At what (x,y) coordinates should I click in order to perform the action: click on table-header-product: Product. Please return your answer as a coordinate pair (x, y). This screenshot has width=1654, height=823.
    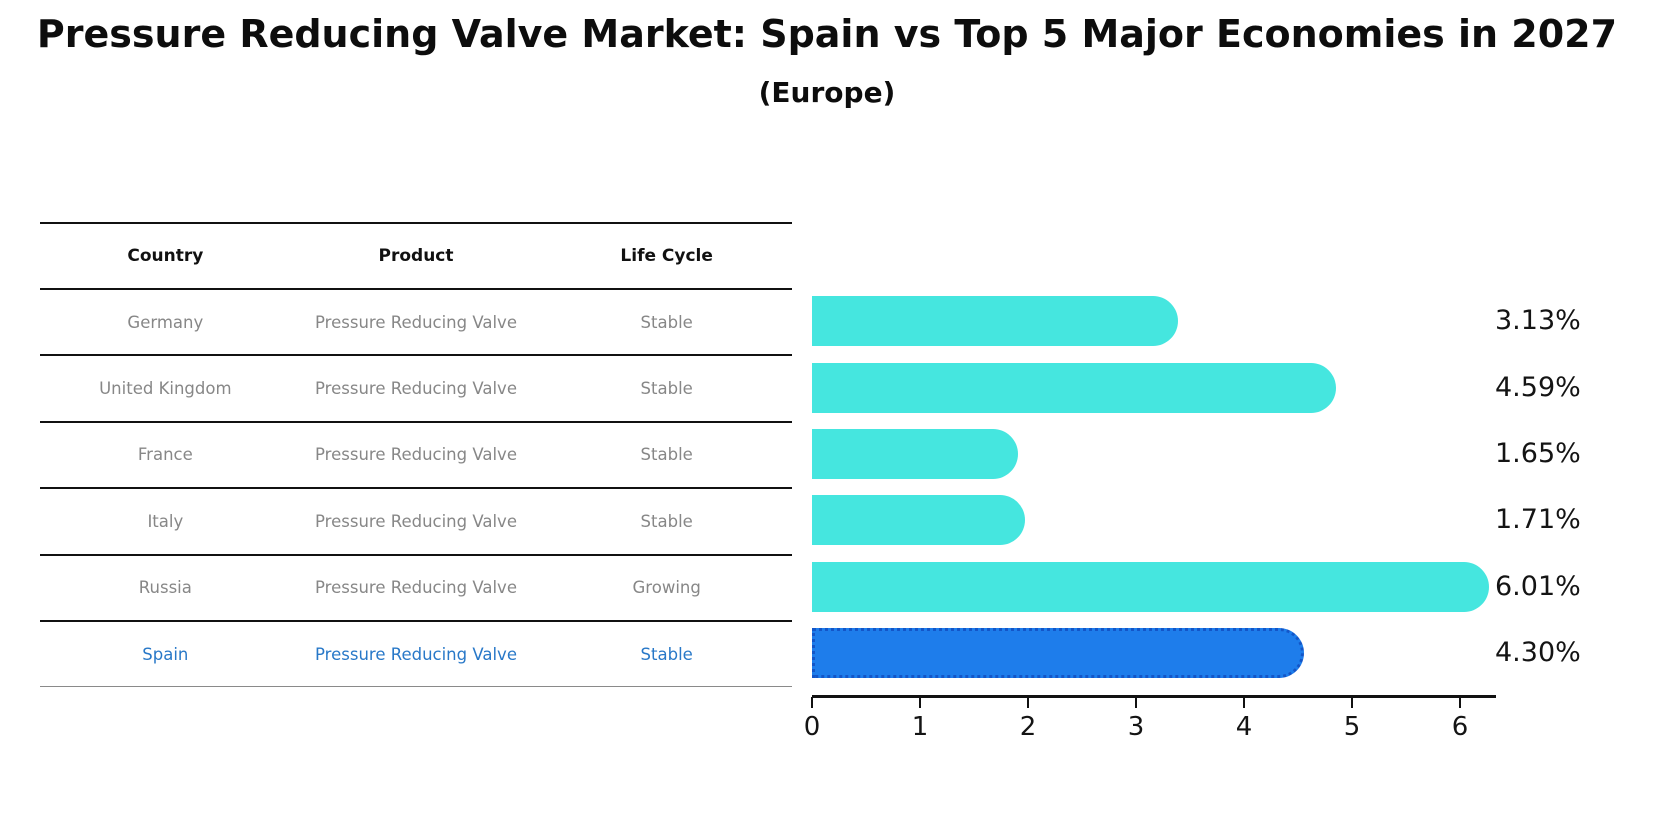
    Looking at the image, I should click on (416, 256).